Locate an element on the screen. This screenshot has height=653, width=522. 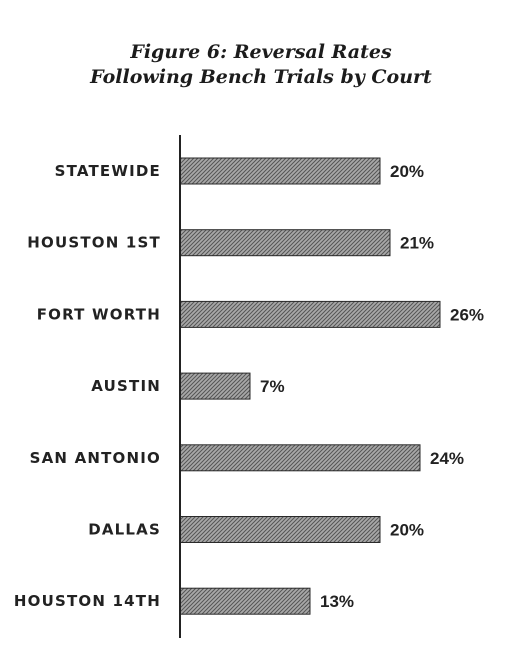
category-label: HOUSTON 1ST is located at coordinates (94, 243).